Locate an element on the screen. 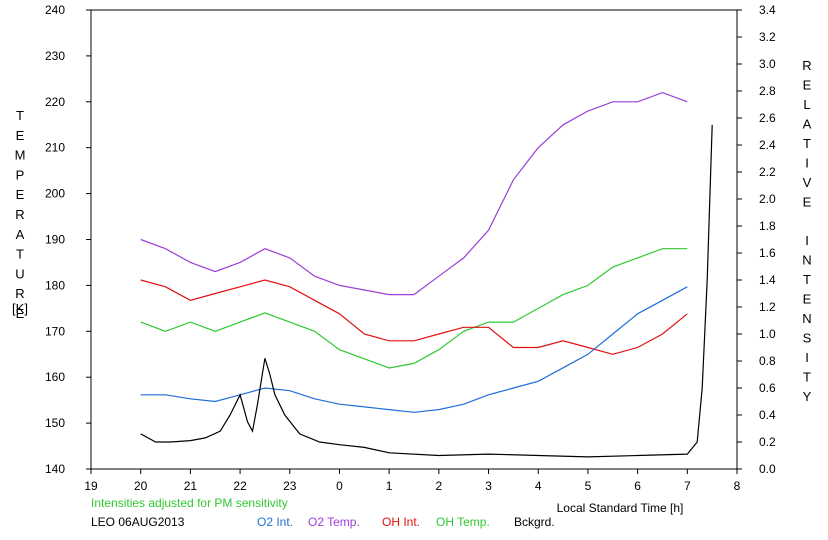  y-right-tick-label: 2.0 is located at coordinates (767, 199).